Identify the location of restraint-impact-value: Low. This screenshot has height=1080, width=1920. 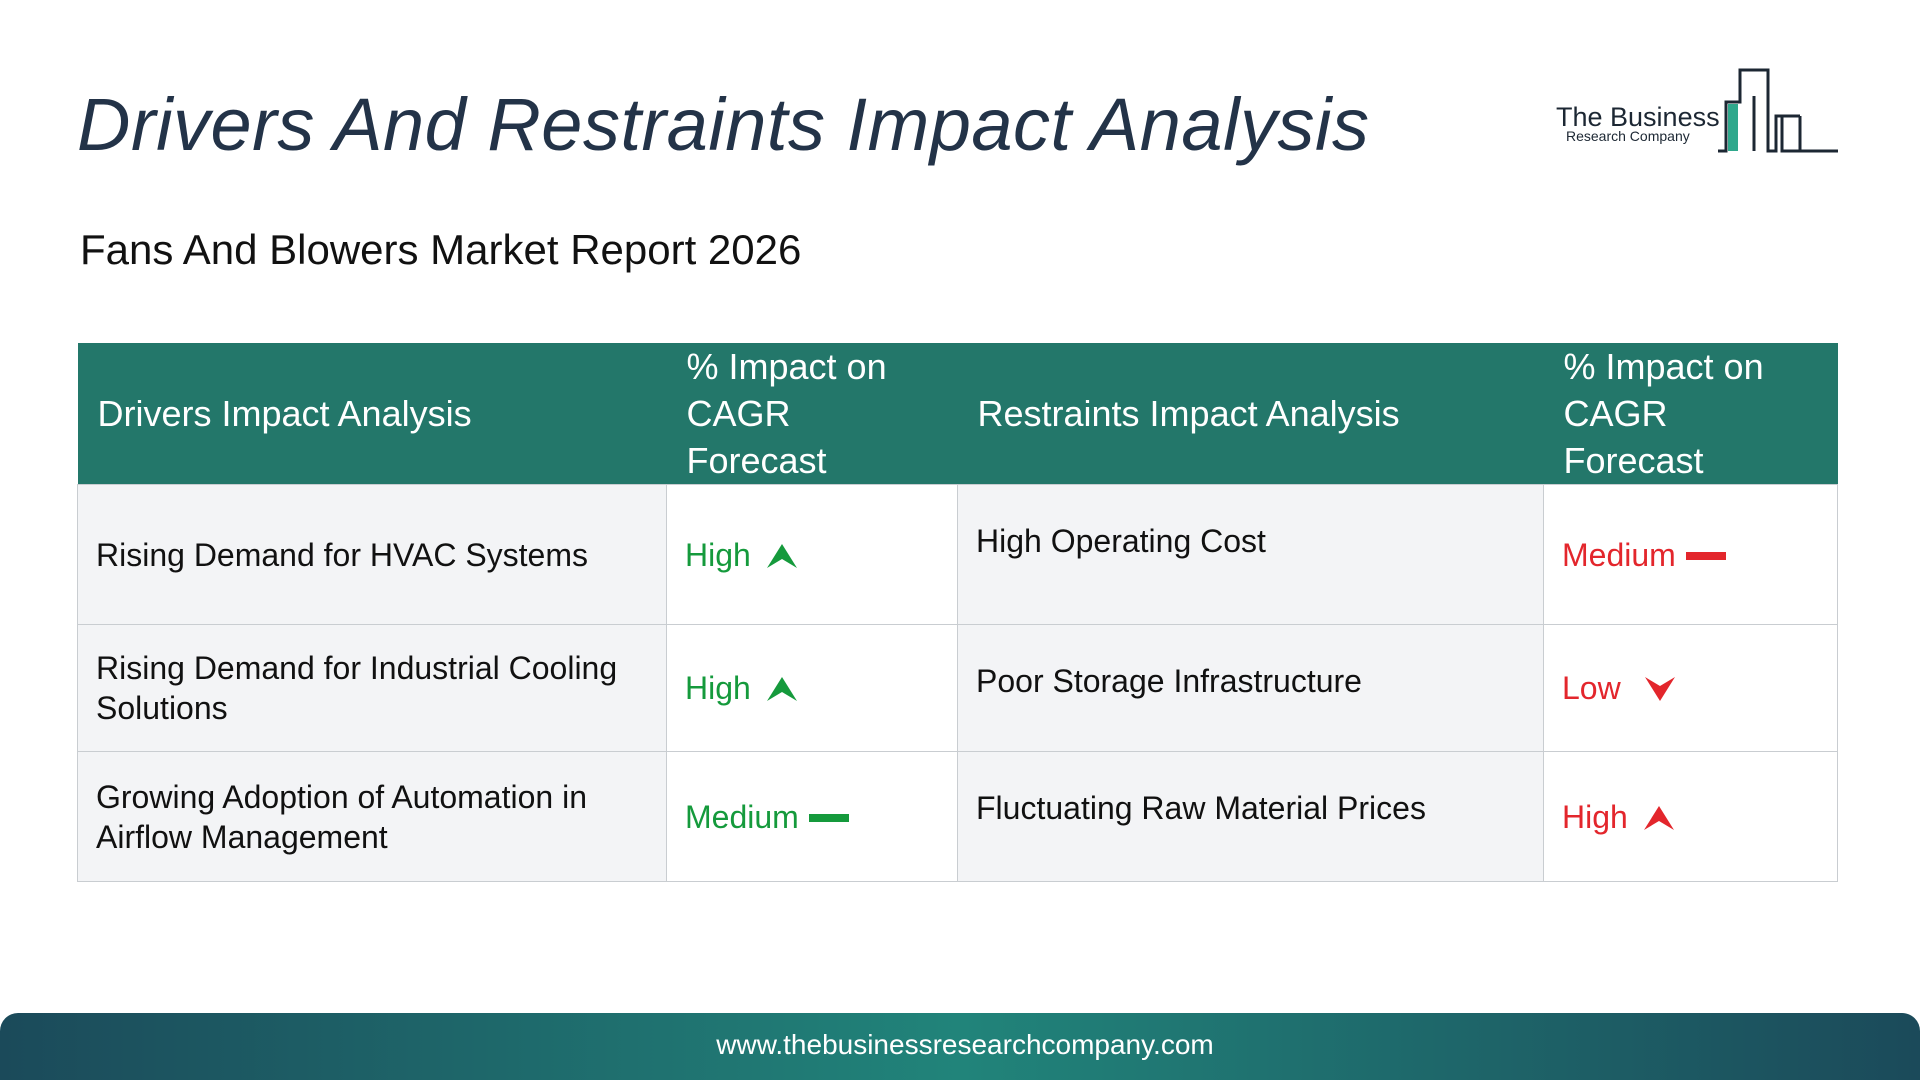
(1591, 688).